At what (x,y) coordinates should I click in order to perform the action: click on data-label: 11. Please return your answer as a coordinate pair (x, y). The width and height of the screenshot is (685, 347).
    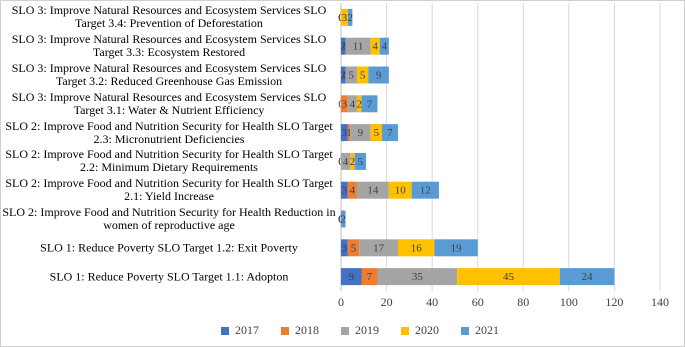
    Looking at the image, I should click on (358, 47).